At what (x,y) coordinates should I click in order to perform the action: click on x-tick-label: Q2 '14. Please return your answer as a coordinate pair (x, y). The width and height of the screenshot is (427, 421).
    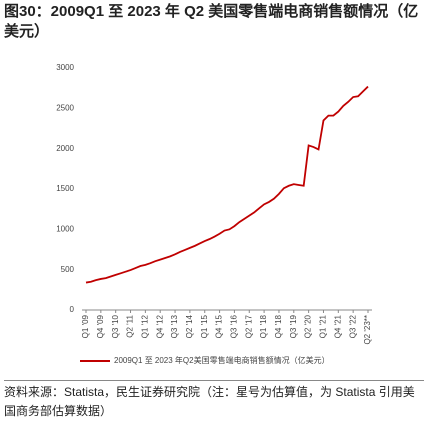
    Looking at the image, I should click on (189, 326).